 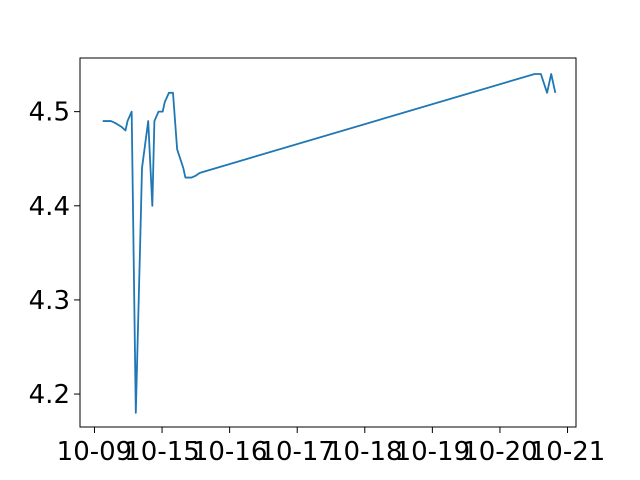 What do you see at coordinates (500, 452) in the screenshot?
I see `x-tick-label: 10-20` at bounding box center [500, 452].